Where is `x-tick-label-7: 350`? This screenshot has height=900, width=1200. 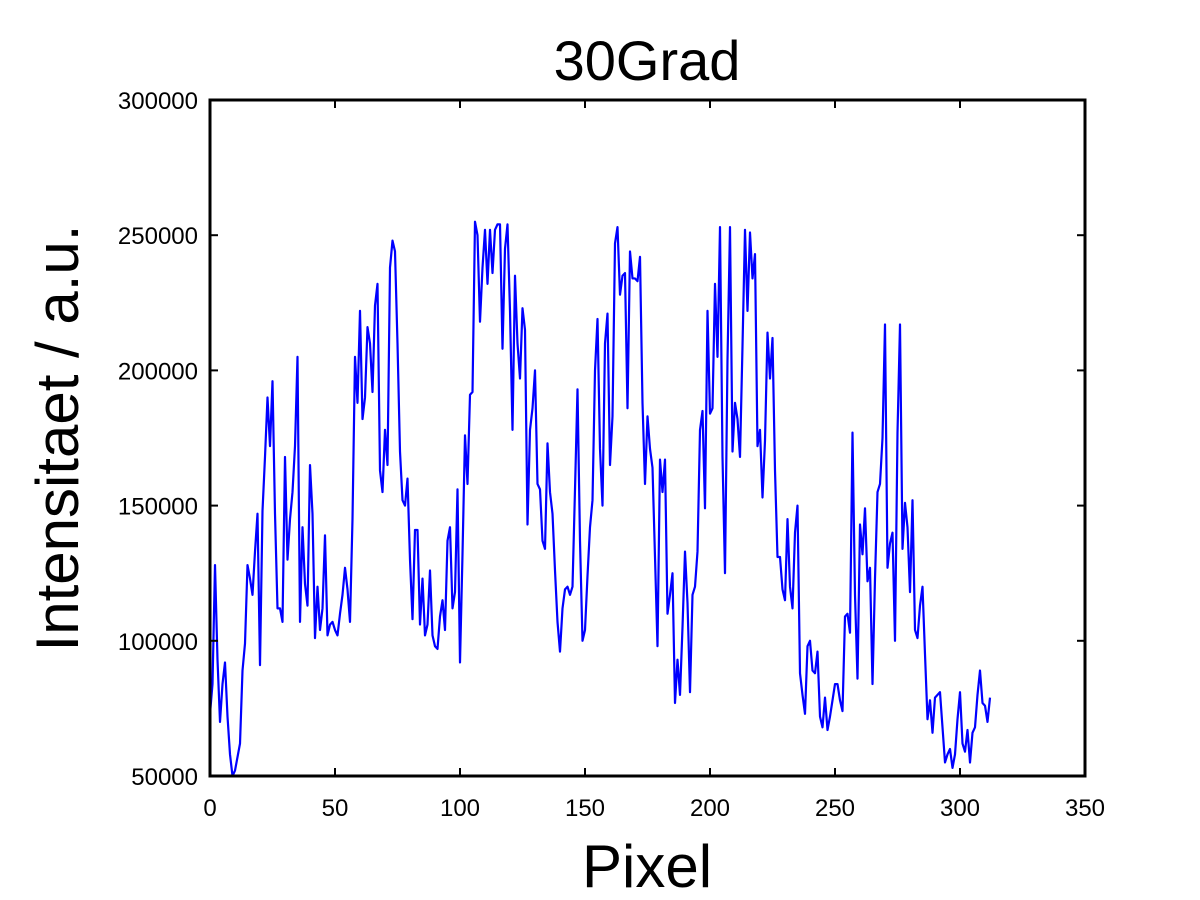
x-tick-label-7: 350 is located at coordinates (1085, 808).